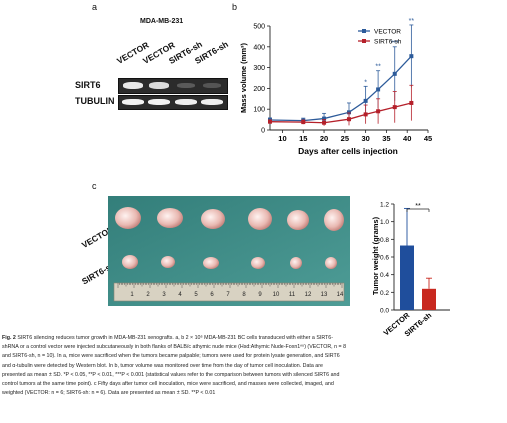  Describe the element at coordinates (212, 295) in the screenshot. I see `ruler-number-5: 6` at that location.